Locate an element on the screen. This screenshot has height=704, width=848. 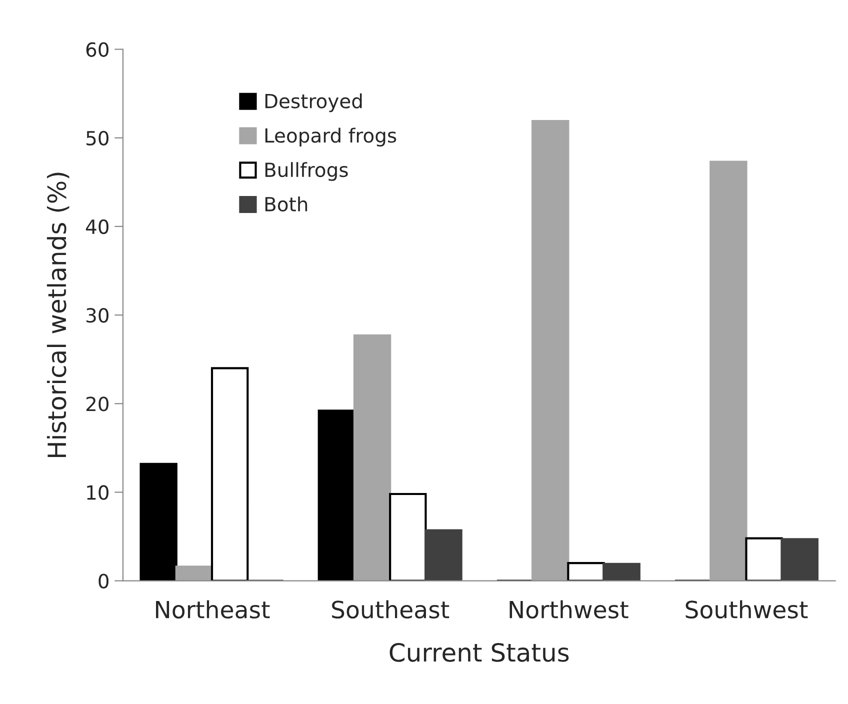
y-tick-label: 30 is located at coordinates (97, 315).